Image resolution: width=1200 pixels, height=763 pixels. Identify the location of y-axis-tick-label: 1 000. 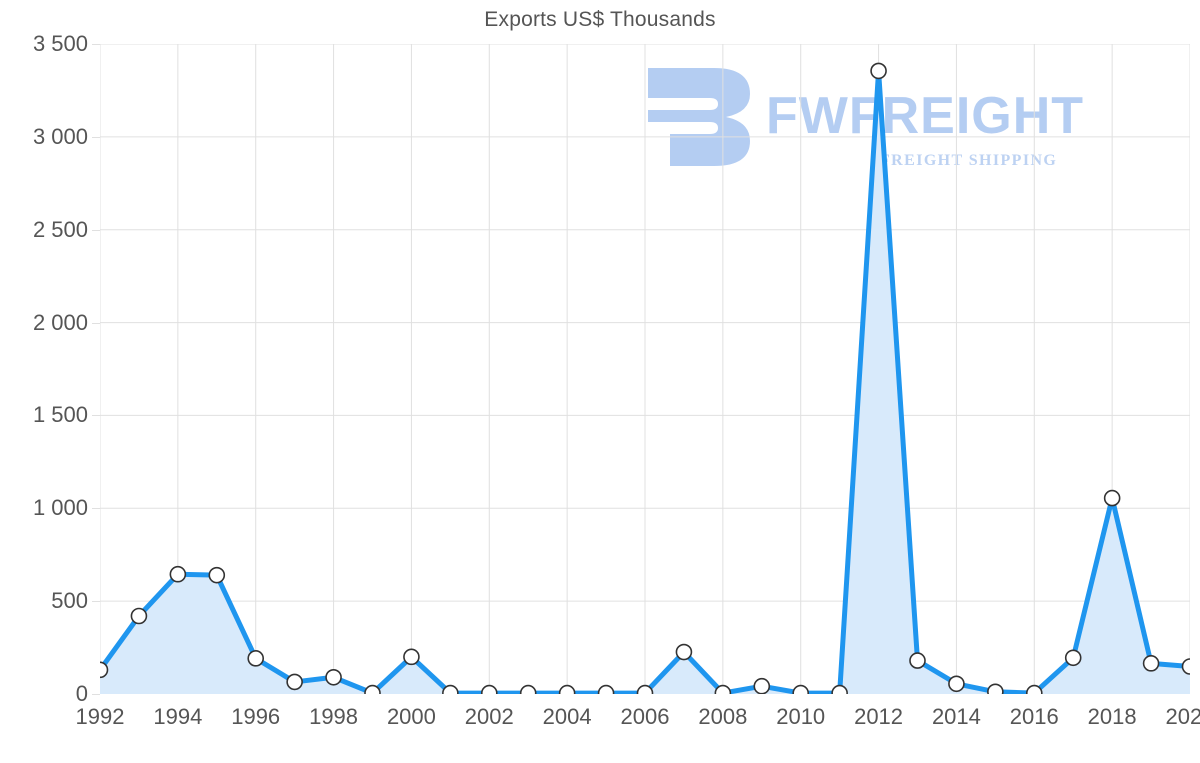
(60, 508).